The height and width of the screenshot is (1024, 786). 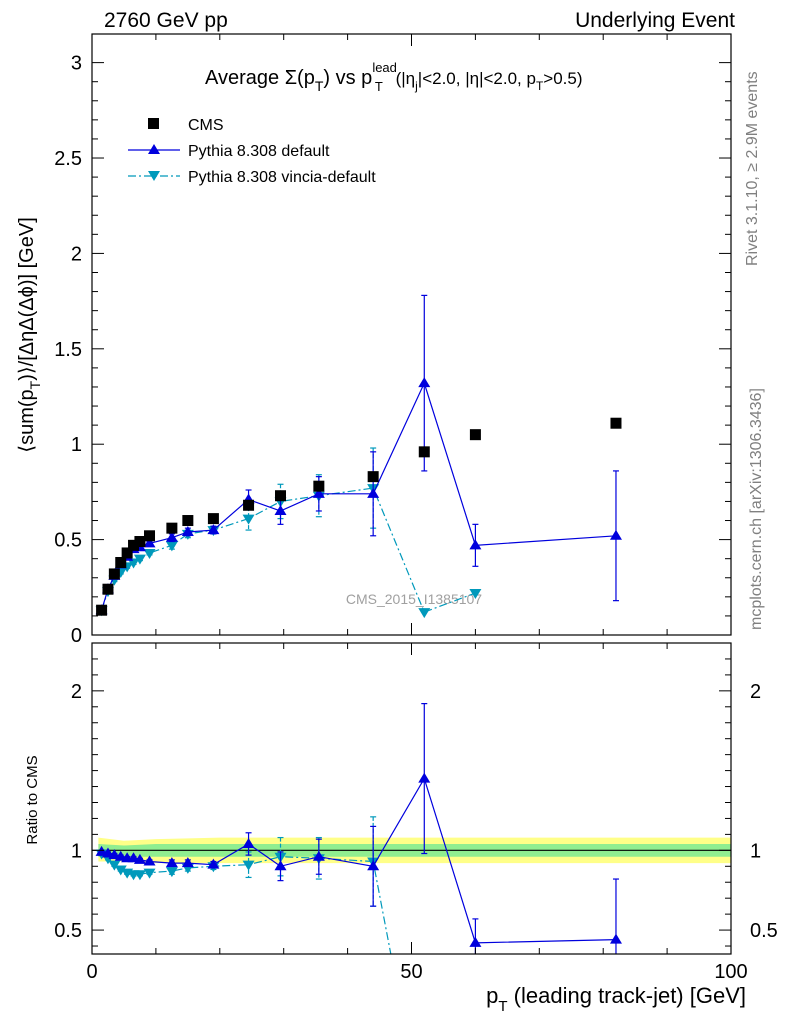 What do you see at coordinates (76, 254) in the screenshot?
I see `main-y-tick-label: 2` at bounding box center [76, 254].